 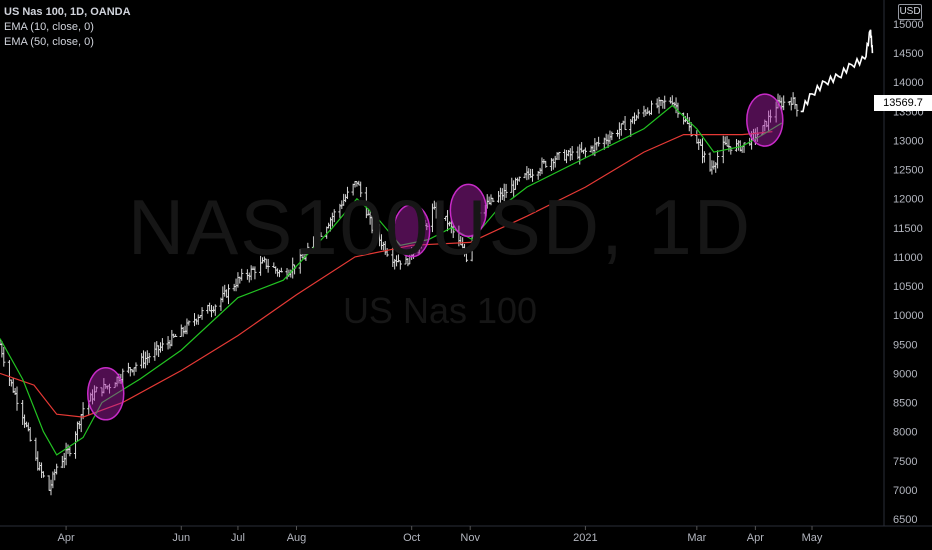 What do you see at coordinates (910, 12) in the screenshot?
I see `currency-badge: USD` at bounding box center [910, 12].